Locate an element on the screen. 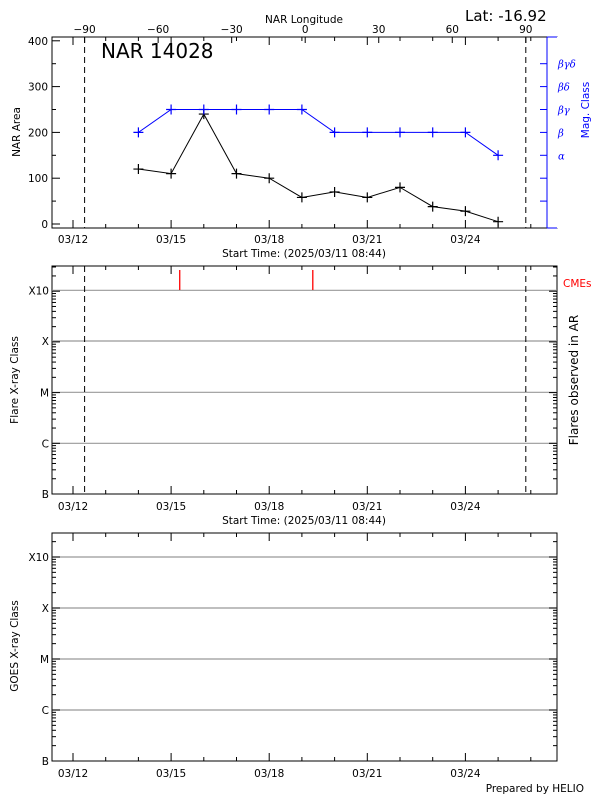 The image size is (600, 800). longitude-tick-label: −60 is located at coordinates (158, 30).